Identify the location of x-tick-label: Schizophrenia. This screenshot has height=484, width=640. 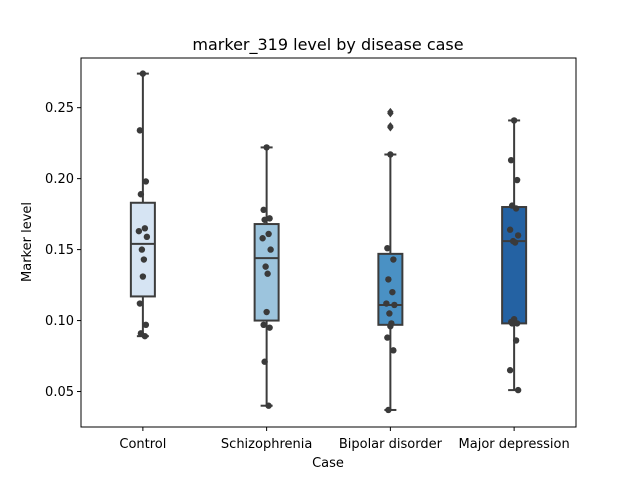
(266, 444).